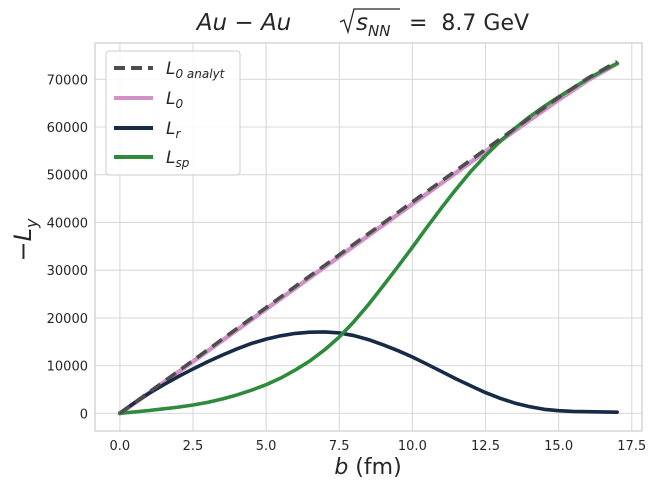 Image resolution: width=657 pixels, height=483 pixels. What do you see at coordinates (67, 247) in the screenshot?
I see `y-tick-labels: 0 10000 20000 30000 40000 50000 60000 70000` at bounding box center [67, 247].